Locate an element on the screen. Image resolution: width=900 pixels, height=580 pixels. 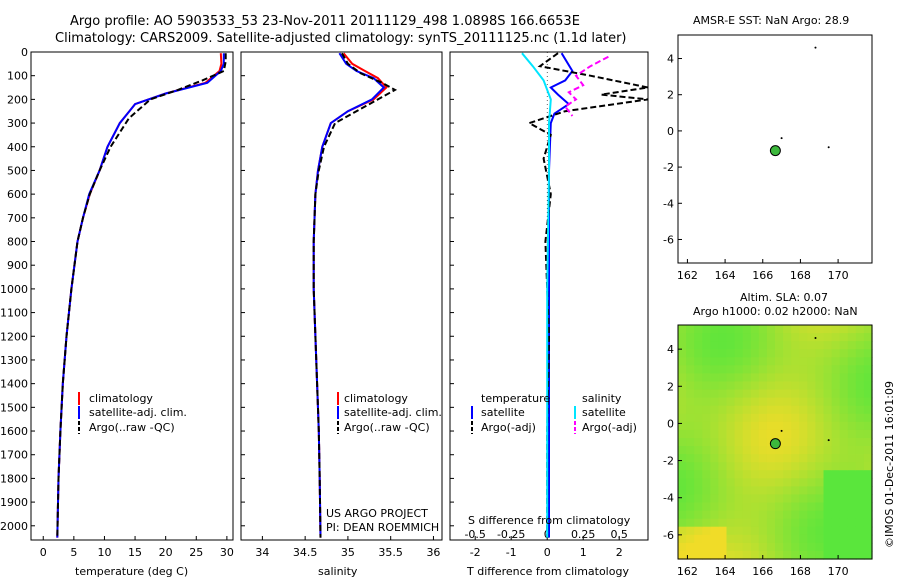
y-tick-label: 600 is located at coordinates (17, 194).